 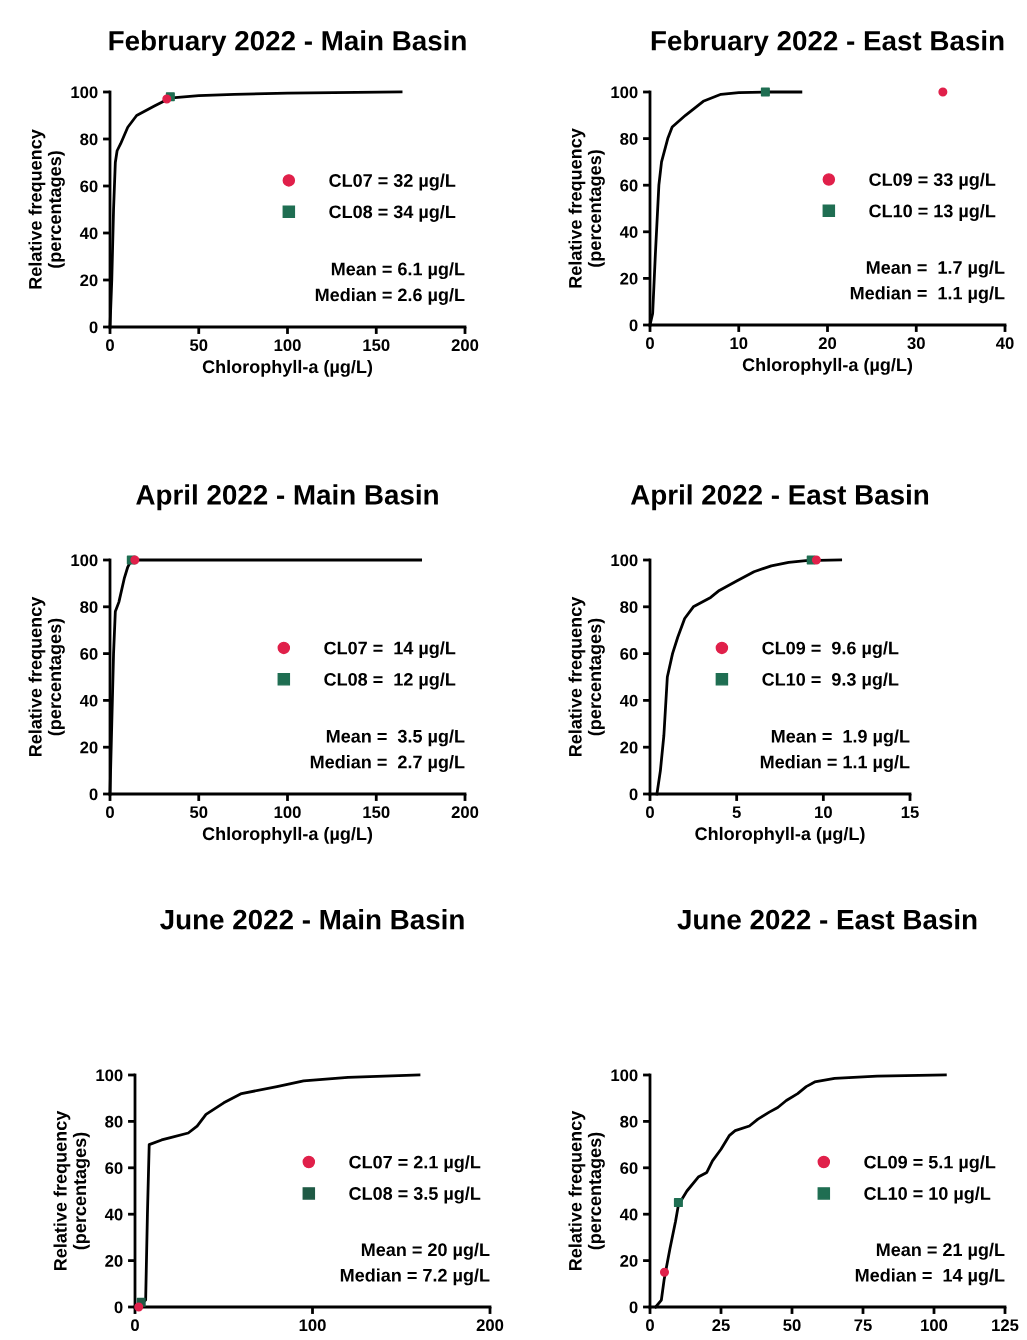 I want to click on annotation: Mean = 6.1 µg/L, so click(x=398, y=271).